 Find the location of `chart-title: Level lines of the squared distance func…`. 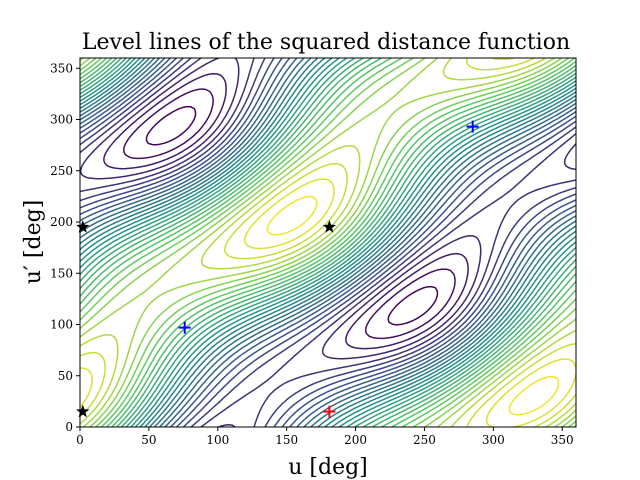

chart-title: Level lines of the squared distance func… is located at coordinates (326, 42).